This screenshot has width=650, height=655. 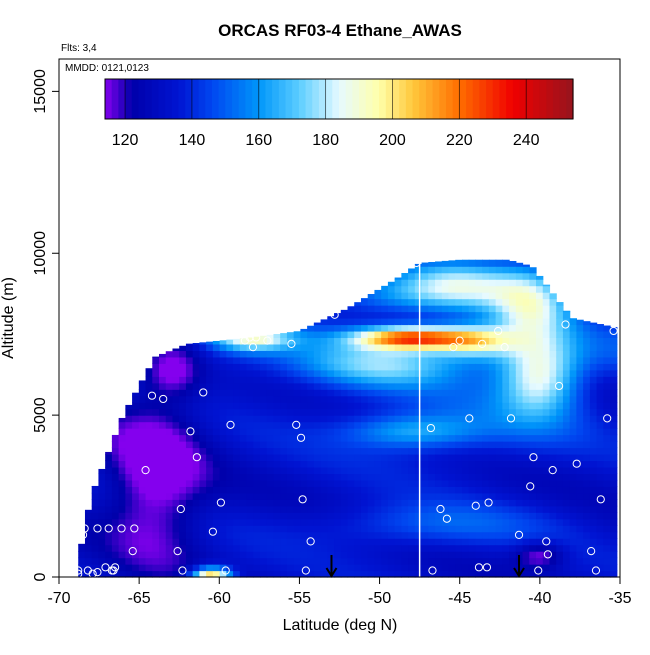 I want to click on x-tick-label: -55, so click(x=299, y=598).